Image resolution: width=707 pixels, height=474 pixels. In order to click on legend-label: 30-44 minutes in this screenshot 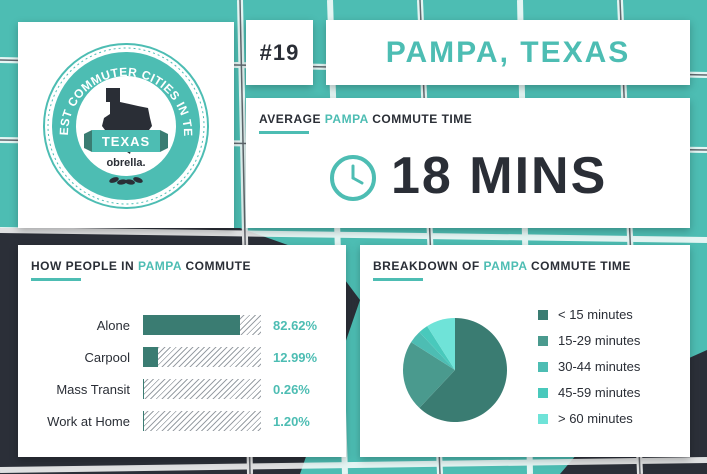, I will do `click(599, 366)`.